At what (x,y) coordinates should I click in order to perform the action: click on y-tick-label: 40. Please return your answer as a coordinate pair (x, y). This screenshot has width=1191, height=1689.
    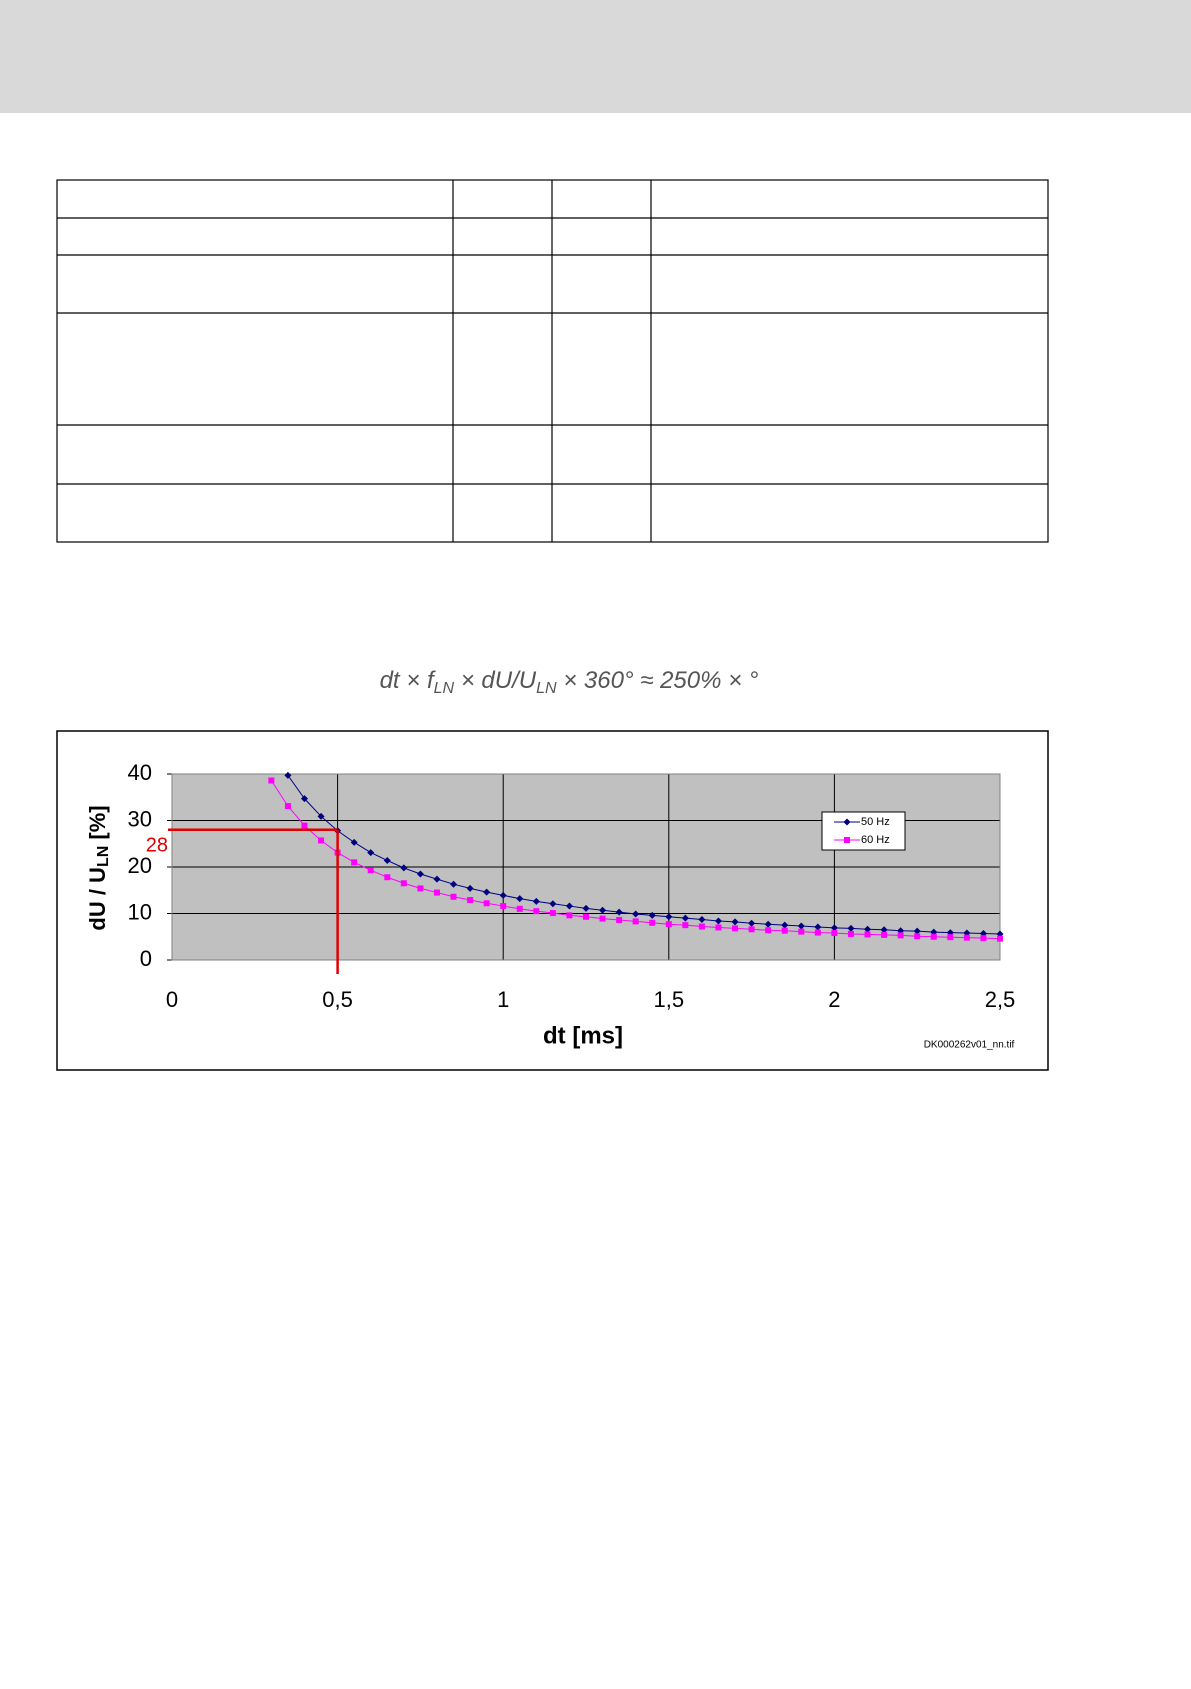
    Looking at the image, I should click on (140, 772).